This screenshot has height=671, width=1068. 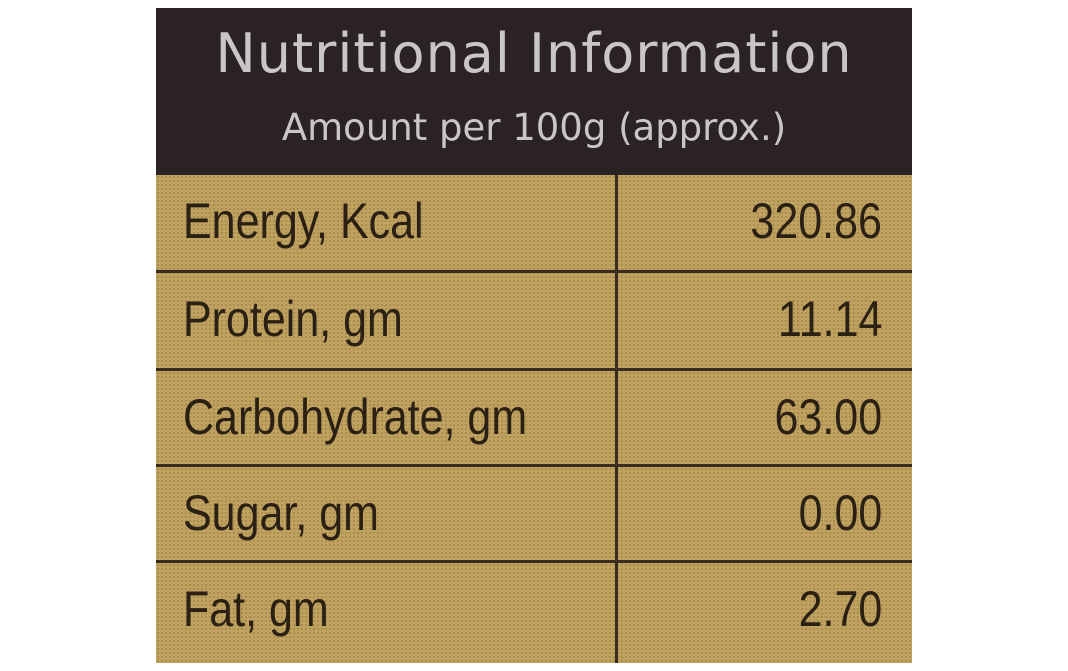 I want to click on nutrient-name: Protein, gm, so click(x=293, y=319).